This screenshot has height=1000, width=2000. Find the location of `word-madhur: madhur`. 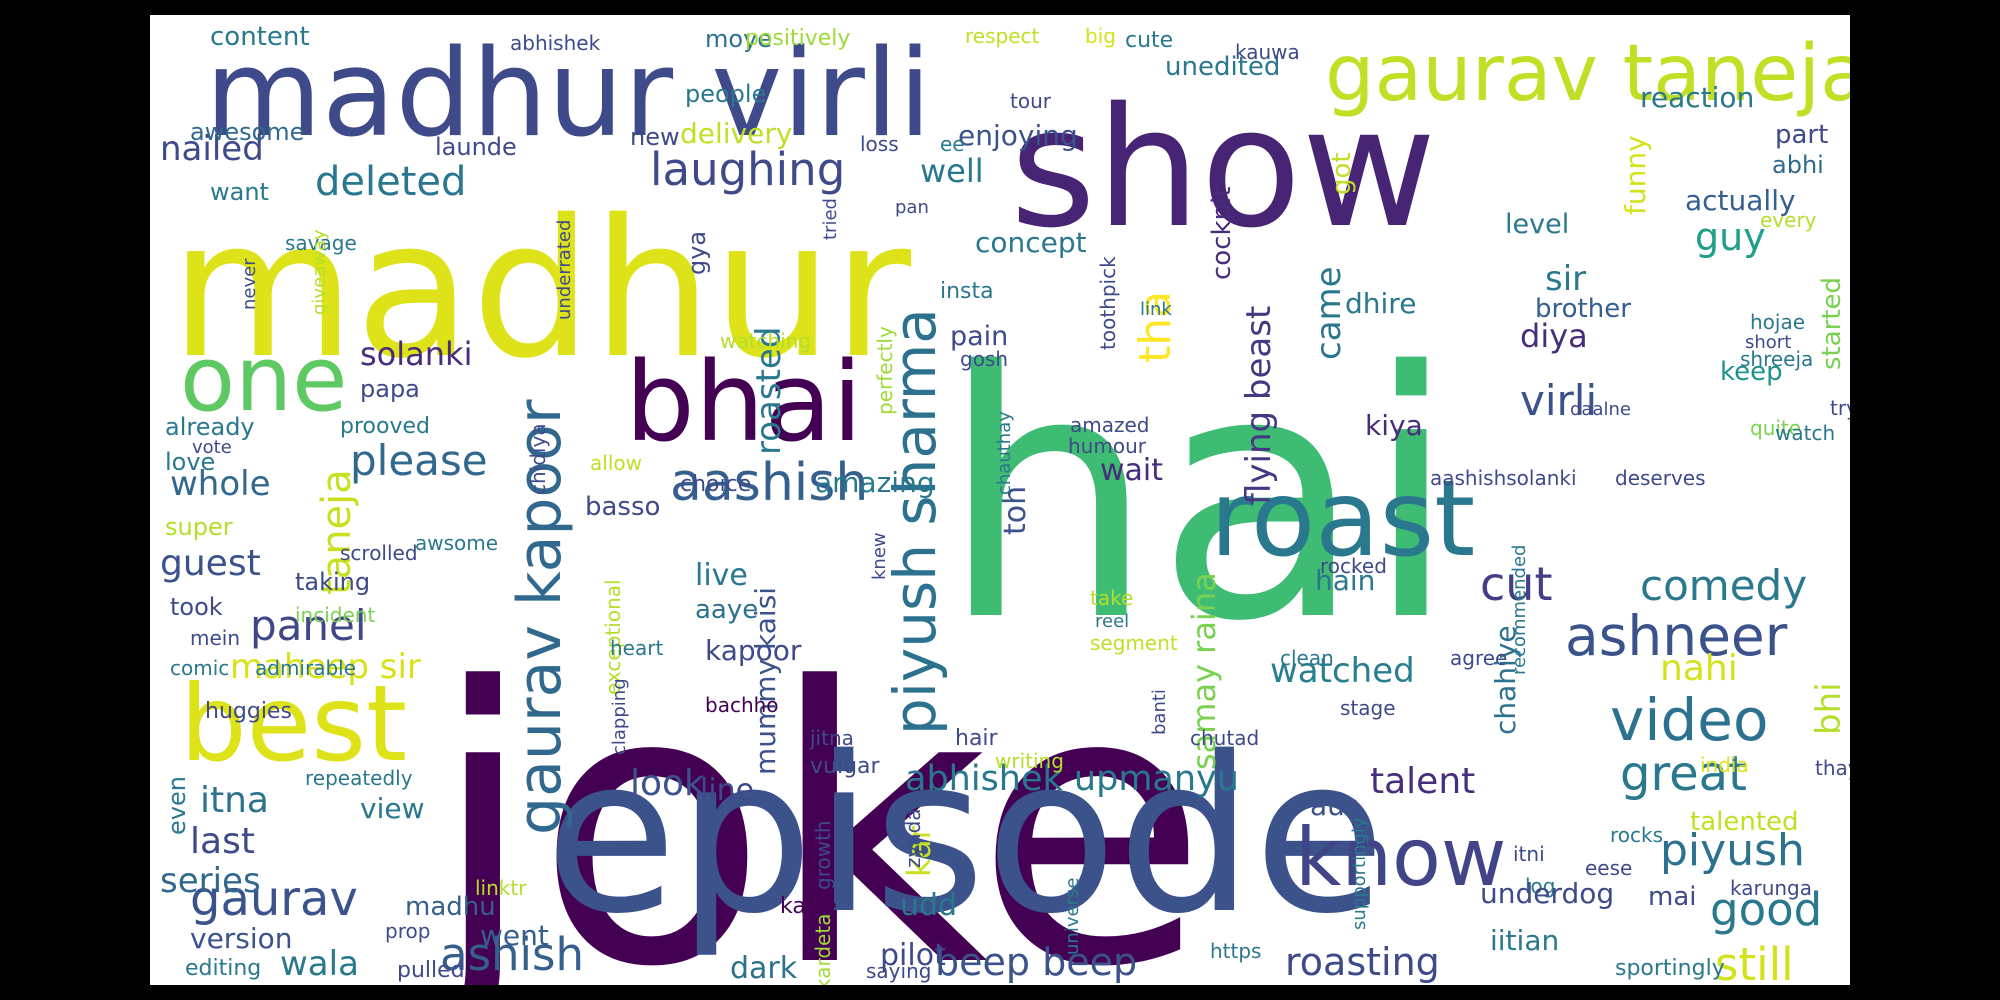

word-madhur: madhur is located at coordinates (541, 289).